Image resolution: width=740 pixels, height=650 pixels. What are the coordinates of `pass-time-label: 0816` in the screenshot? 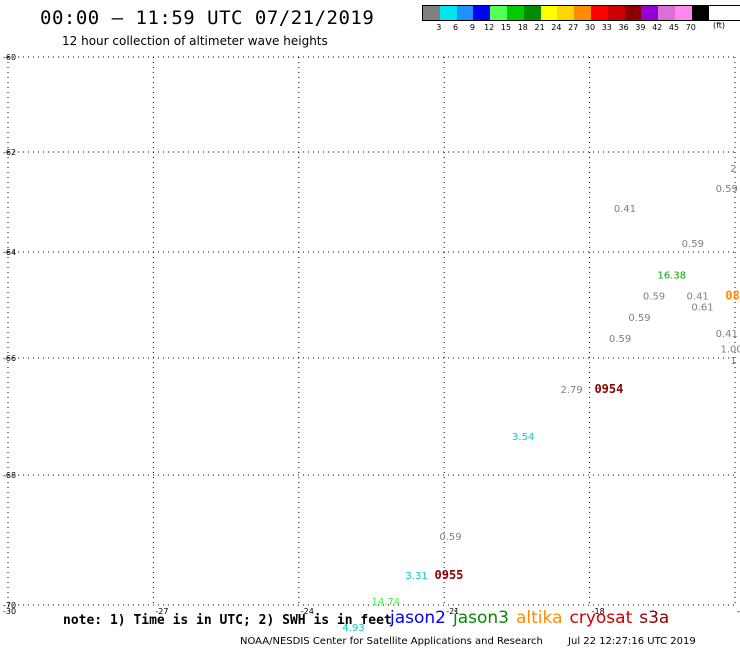 It's located at (732, 296).